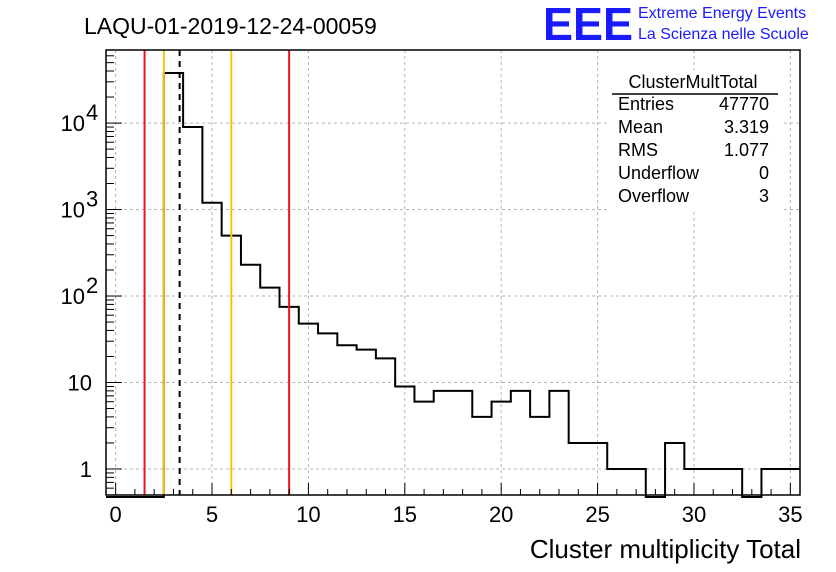 This screenshot has width=836, height=572. What do you see at coordinates (746, 150) in the screenshot?
I see `stats-row-value: 1.077` at bounding box center [746, 150].